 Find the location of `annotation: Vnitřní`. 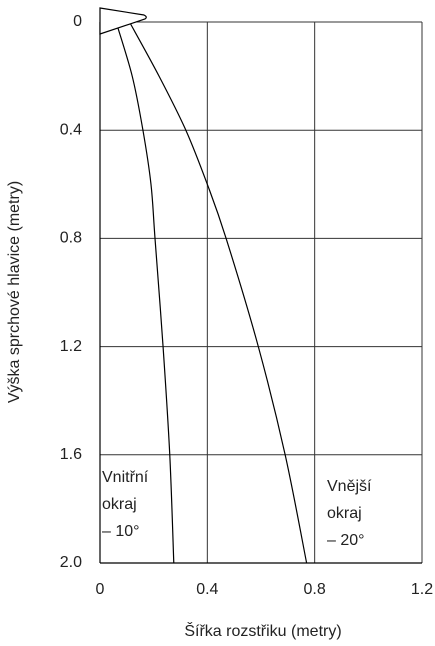

annotation: Vnitřní is located at coordinates (125, 477).